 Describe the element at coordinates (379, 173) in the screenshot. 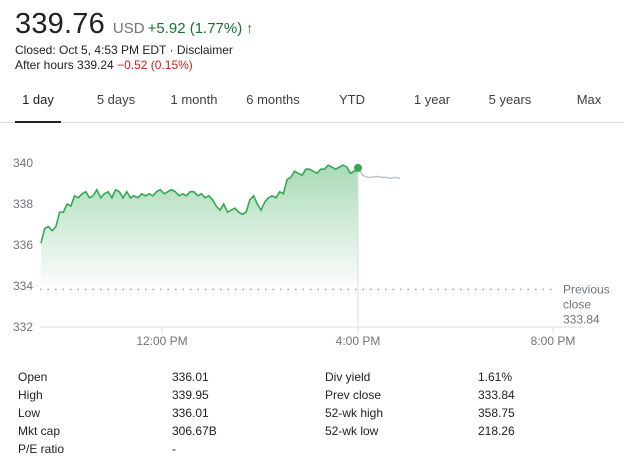

I see `after-hours-line` at that location.